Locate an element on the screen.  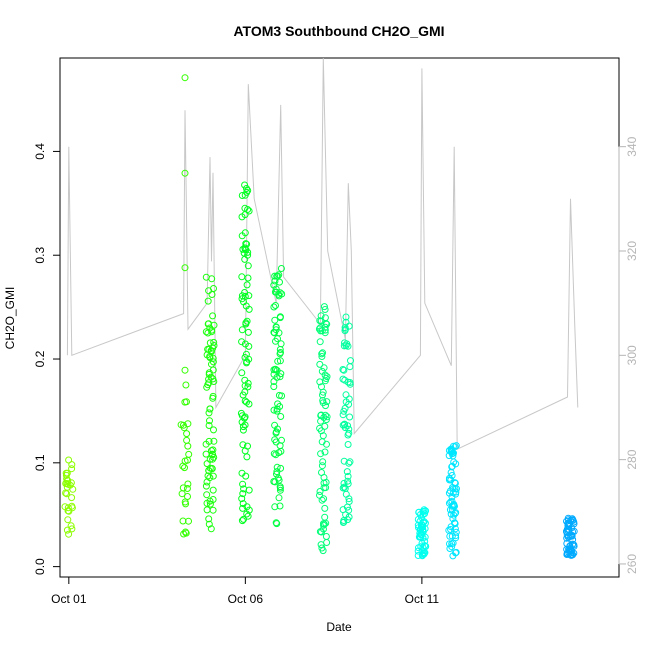
y-tick-label-left: 0.2 is located at coordinates (40, 358).